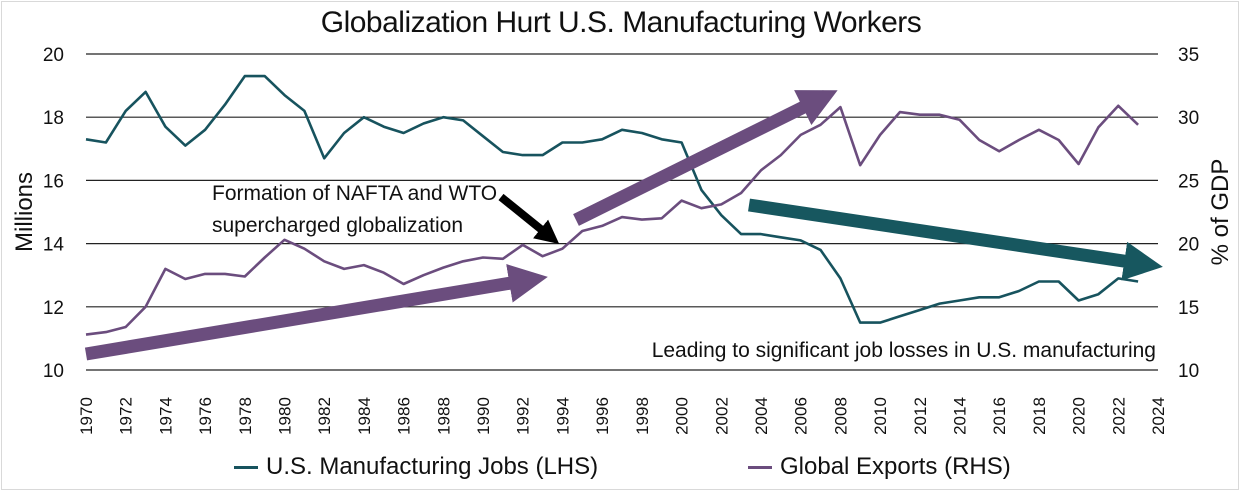 This screenshot has height=493, width=1242. Describe the element at coordinates (54, 245) in the screenshot. I see `y-tick-left: 14` at that location.